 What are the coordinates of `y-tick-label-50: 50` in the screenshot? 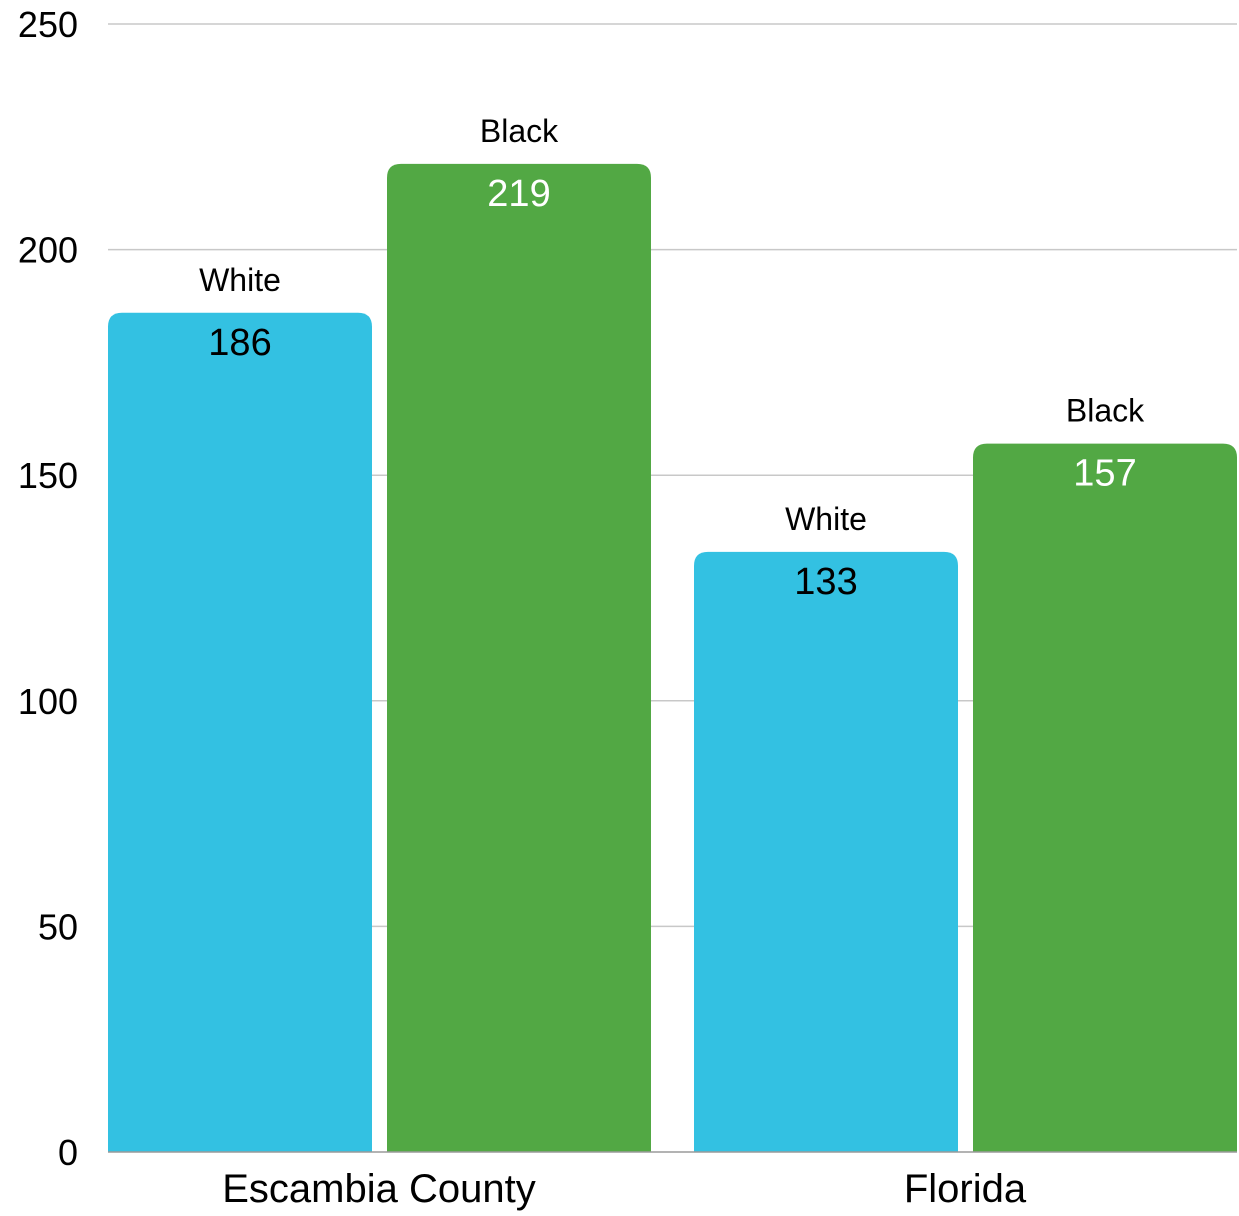 It's located at (58, 926).